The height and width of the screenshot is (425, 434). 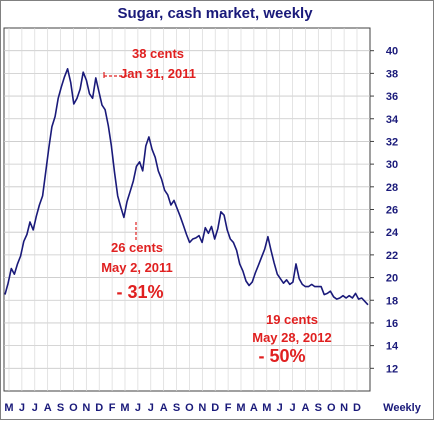 What do you see at coordinates (392, 347) in the screenshot?
I see `y-tick-label: 14` at bounding box center [392, 347].